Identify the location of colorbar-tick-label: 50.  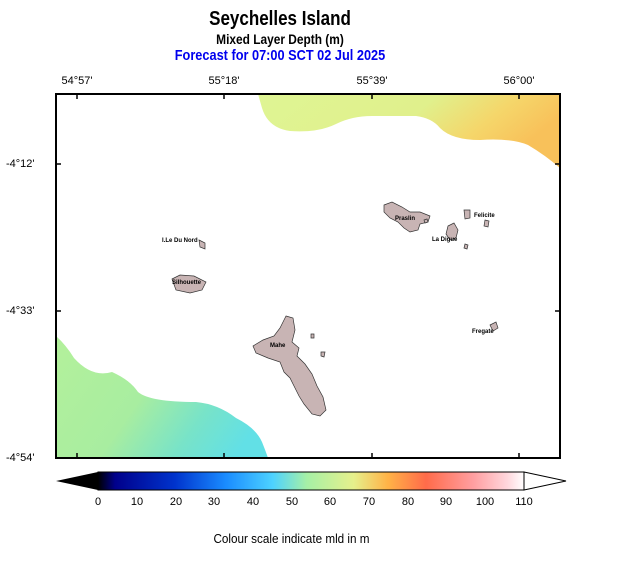
(292, 502).